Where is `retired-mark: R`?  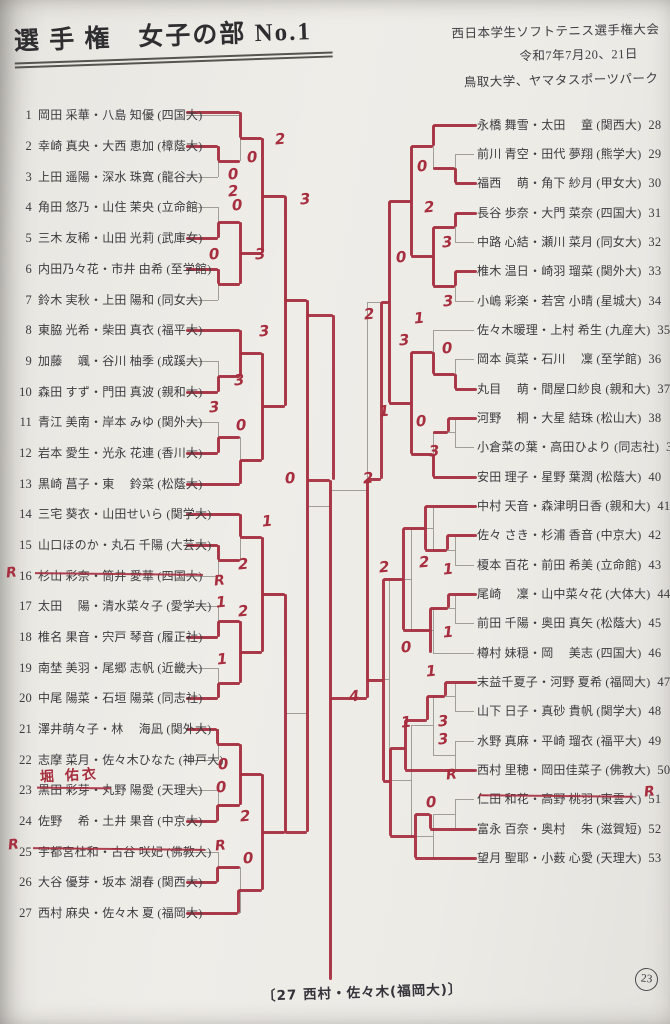 retired-mark: R is located at coordinates (13, 845).